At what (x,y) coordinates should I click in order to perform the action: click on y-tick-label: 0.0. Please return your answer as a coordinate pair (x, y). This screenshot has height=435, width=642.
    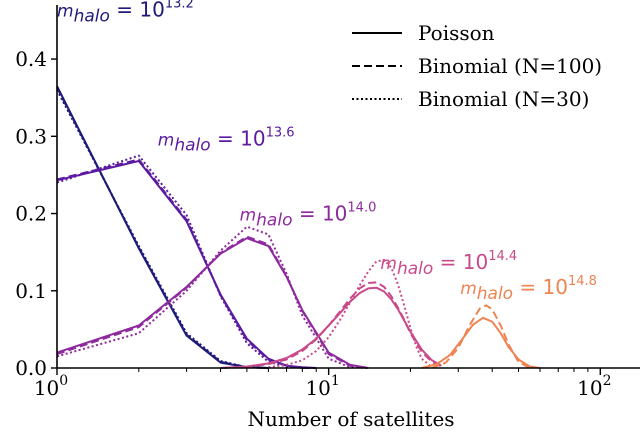
    Looking at the image, I should click on (31, 368).